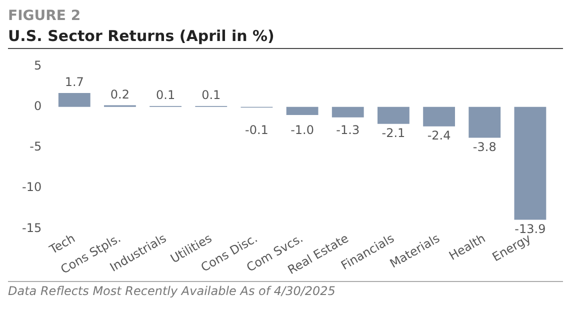 Image resolution: width=571 pixels, height=330 pixels. I want to click on y-tick-label: 5, so click(38, 65).